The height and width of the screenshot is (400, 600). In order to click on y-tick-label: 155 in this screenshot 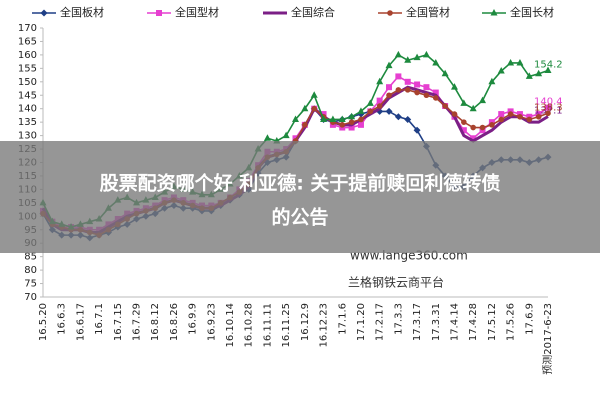, I will do `click(27, 68)`.